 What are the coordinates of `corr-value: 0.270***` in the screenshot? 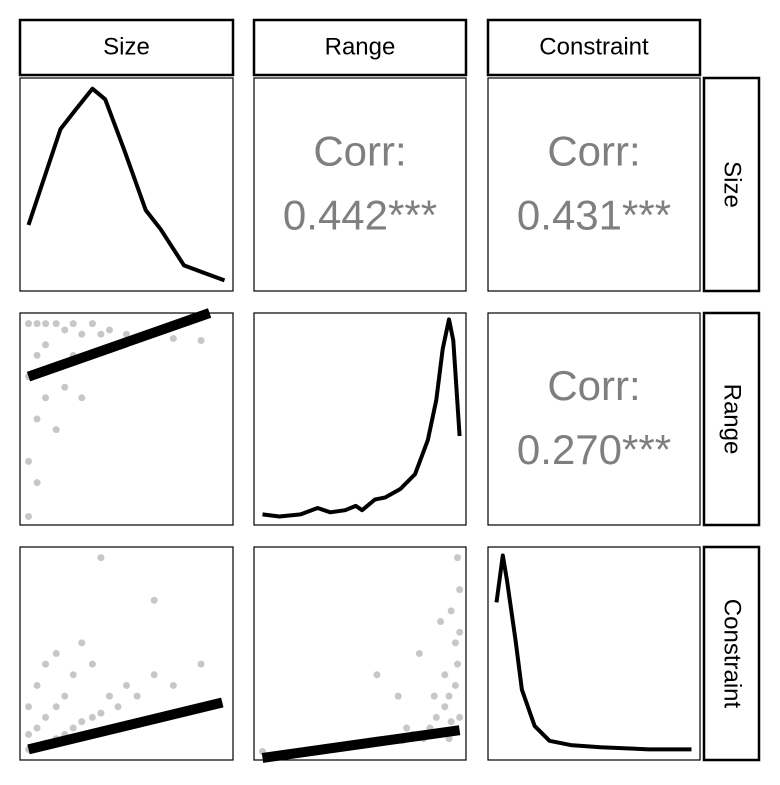 It's located at (594, 449).